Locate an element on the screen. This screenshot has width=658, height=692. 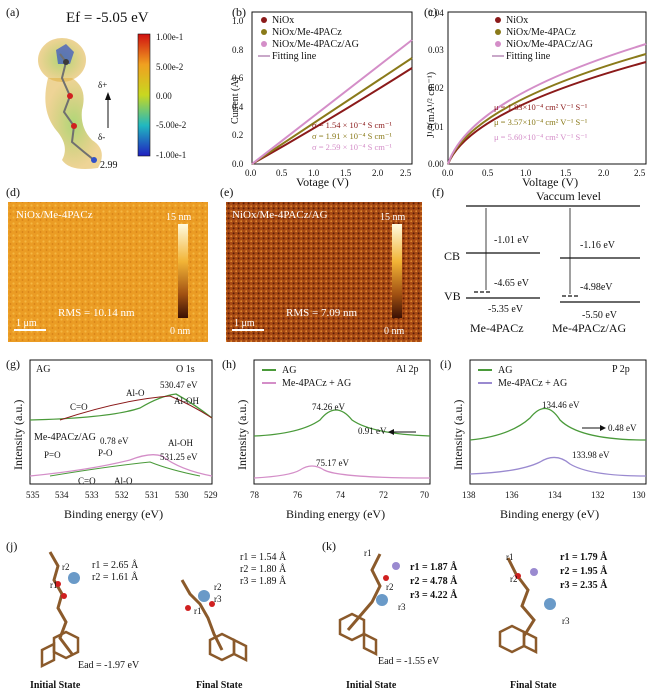
colorbar-tick-3: 0.00 is located at coordinates (164, 96).